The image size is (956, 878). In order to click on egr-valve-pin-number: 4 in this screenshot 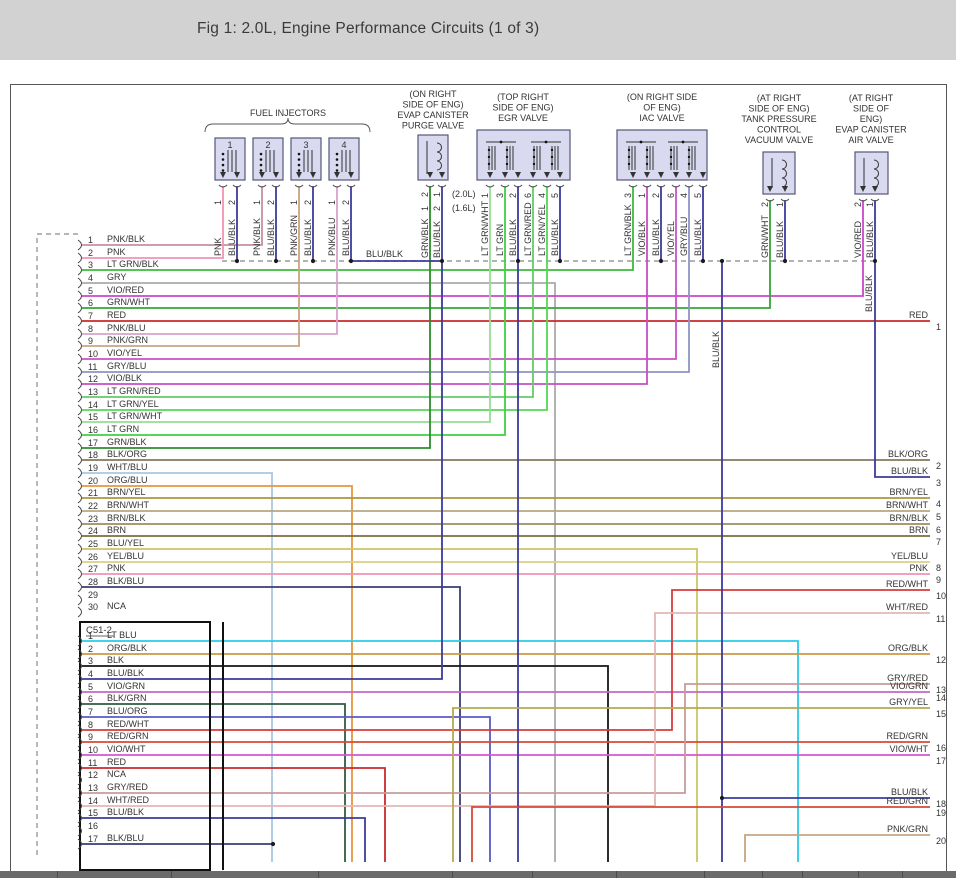, I will do `click(542, 195)`.